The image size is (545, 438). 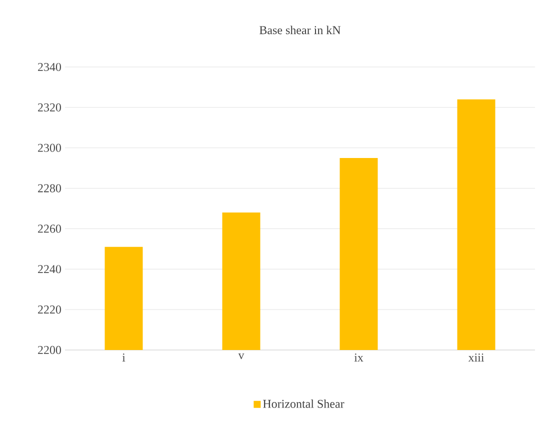 I want to click on y-tick-label: 2240, so click(x=50, y=269).